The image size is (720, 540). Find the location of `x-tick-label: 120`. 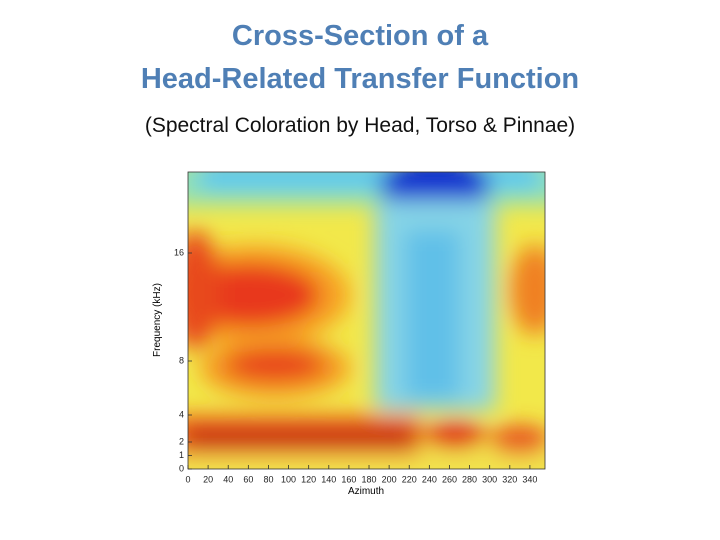

x-tick-label: 120 is located at coordinates (308, 479).